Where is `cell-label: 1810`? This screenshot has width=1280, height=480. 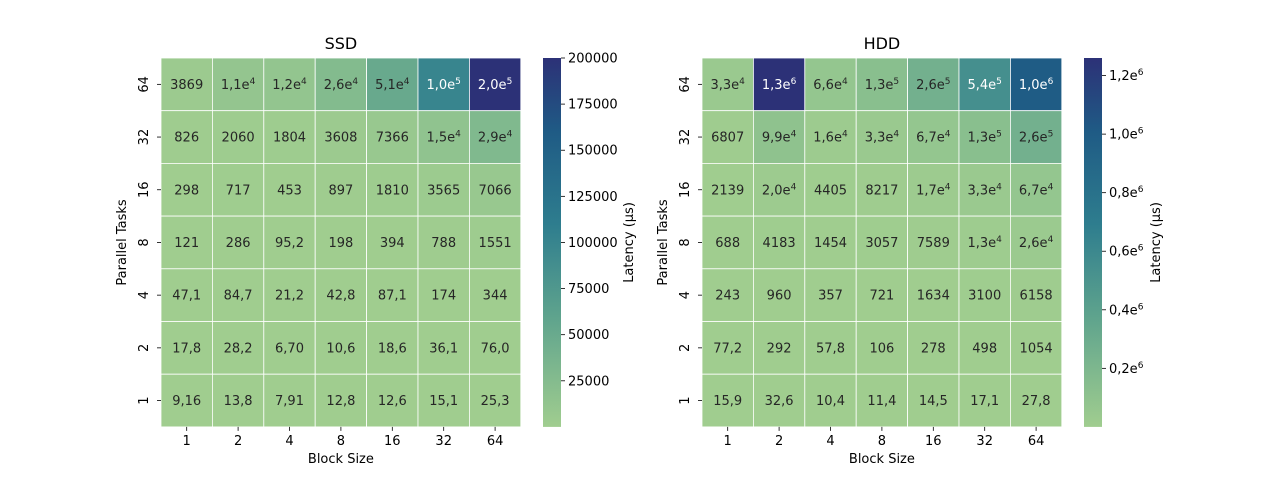 cell-label: 1810 is located at coordinates (392, 190).